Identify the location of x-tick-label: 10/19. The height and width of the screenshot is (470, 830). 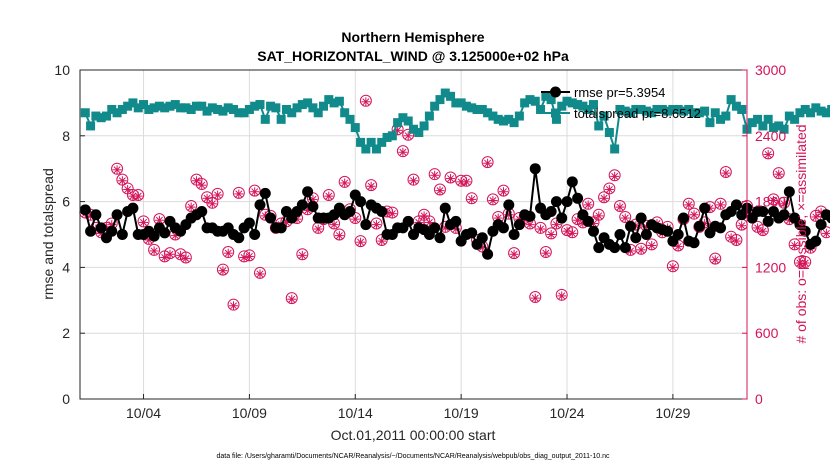
(461, 413).